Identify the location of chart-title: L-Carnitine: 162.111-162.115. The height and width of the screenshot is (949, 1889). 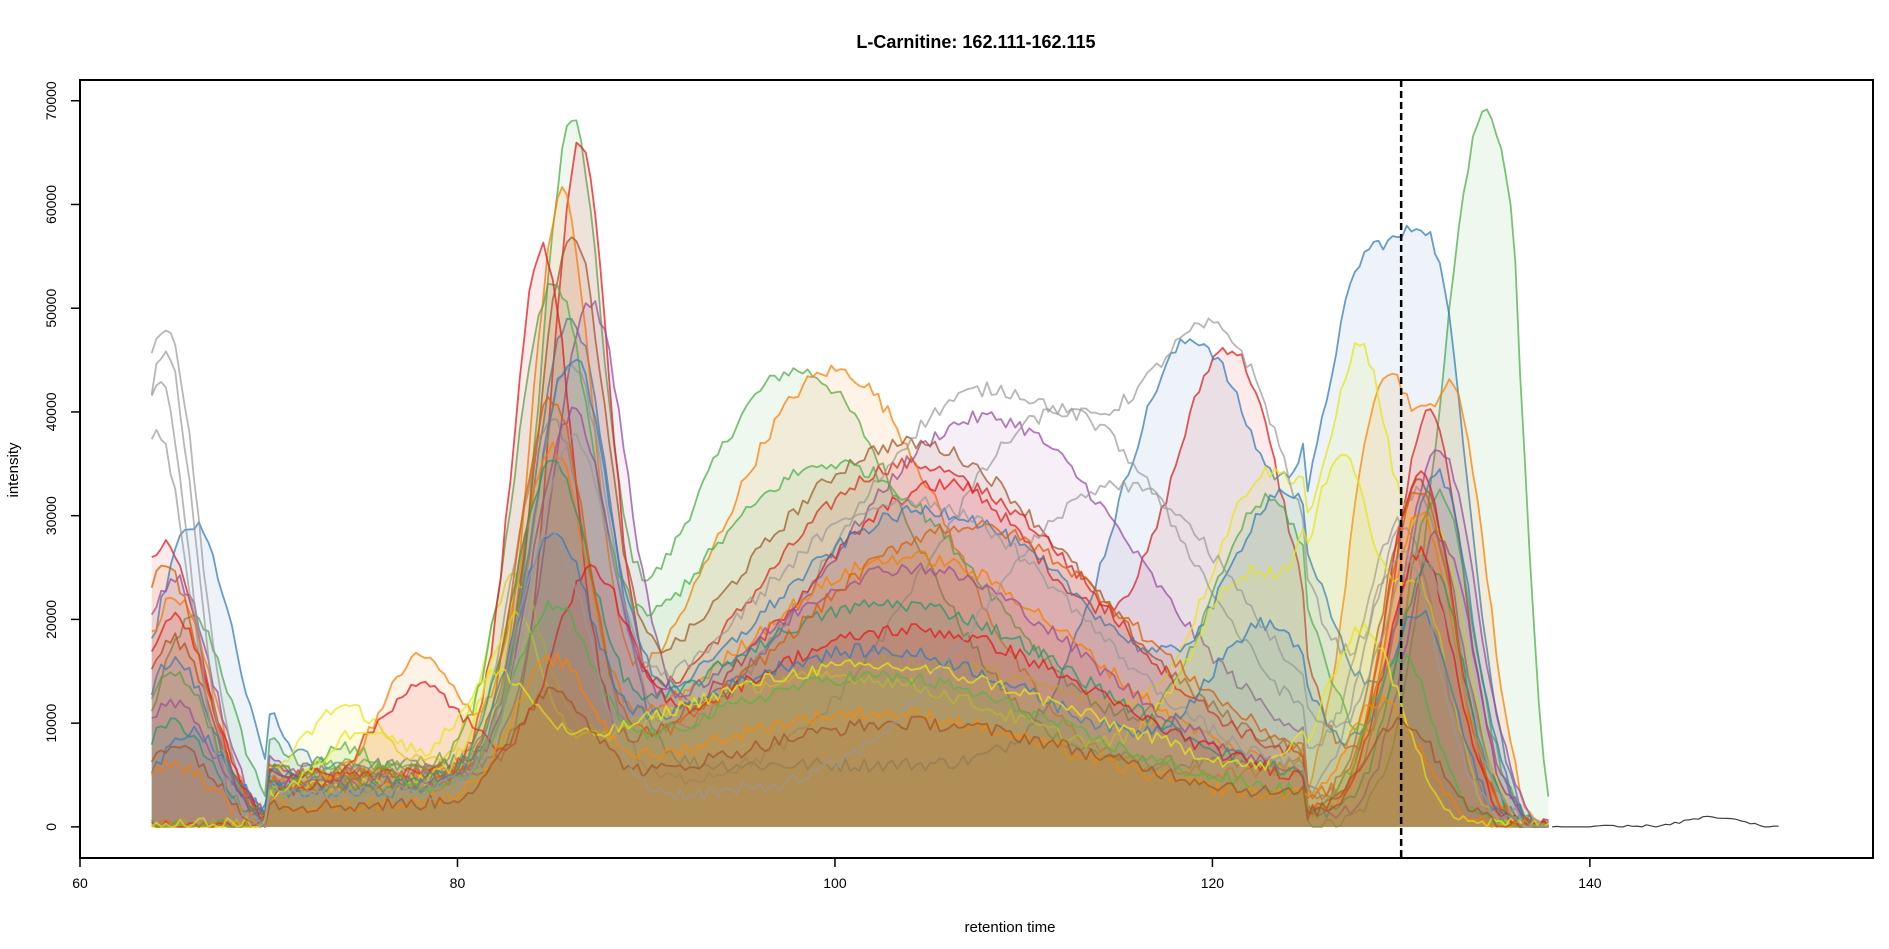
(975, 42).